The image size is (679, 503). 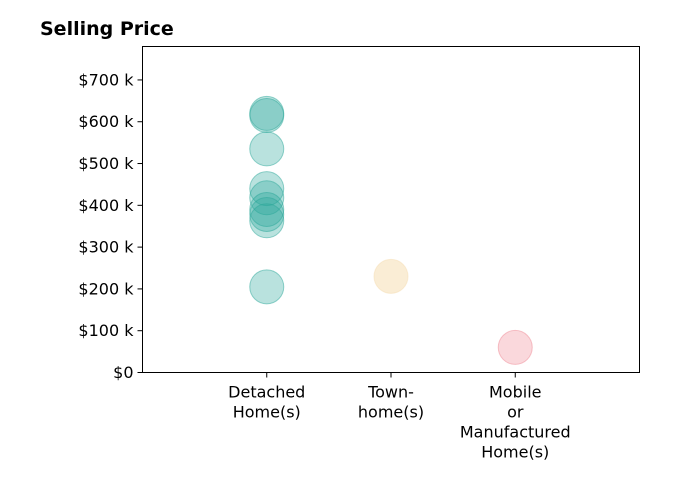 I want to click on x-category-label-line: Mobile, so click(x=515, y=392).